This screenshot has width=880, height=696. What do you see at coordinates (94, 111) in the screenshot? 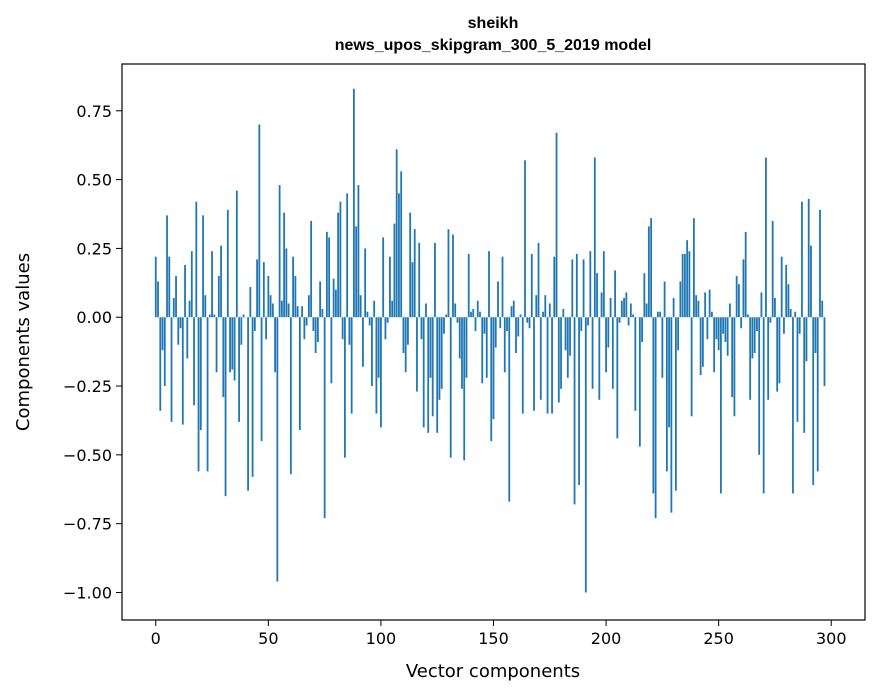
I see `y-tick-label: 0.75` at bounding box center [94, 111].